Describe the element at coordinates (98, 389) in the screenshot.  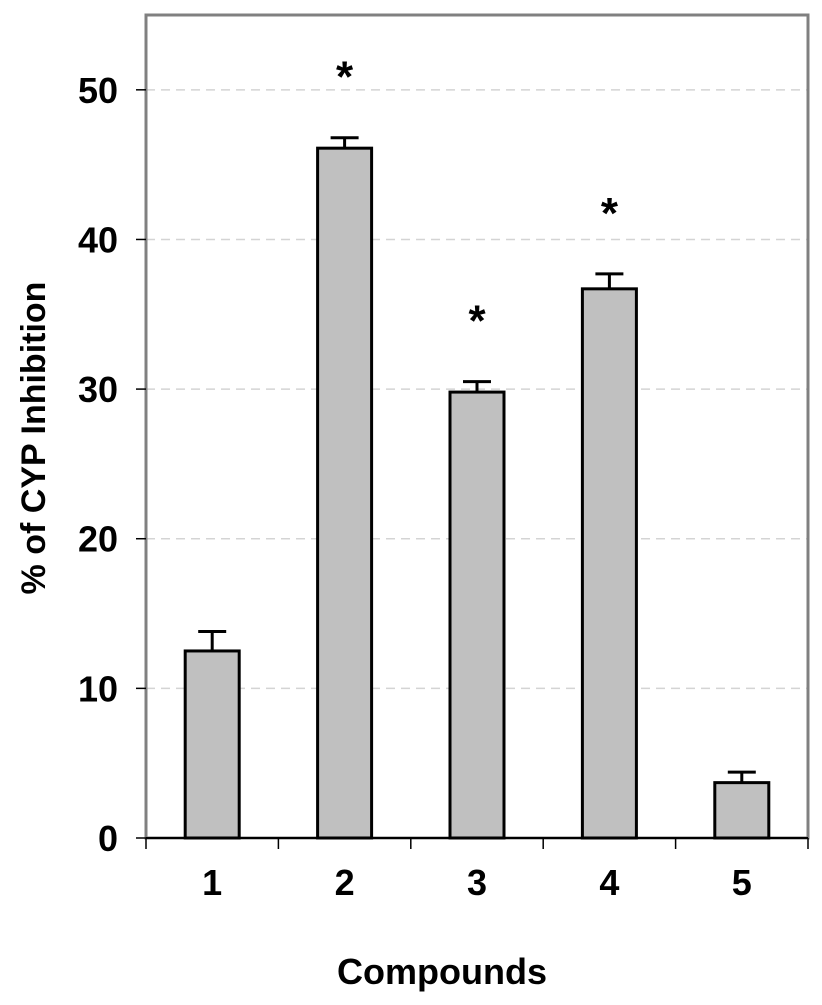
I see `y-tick-label-30: 30` at that location.